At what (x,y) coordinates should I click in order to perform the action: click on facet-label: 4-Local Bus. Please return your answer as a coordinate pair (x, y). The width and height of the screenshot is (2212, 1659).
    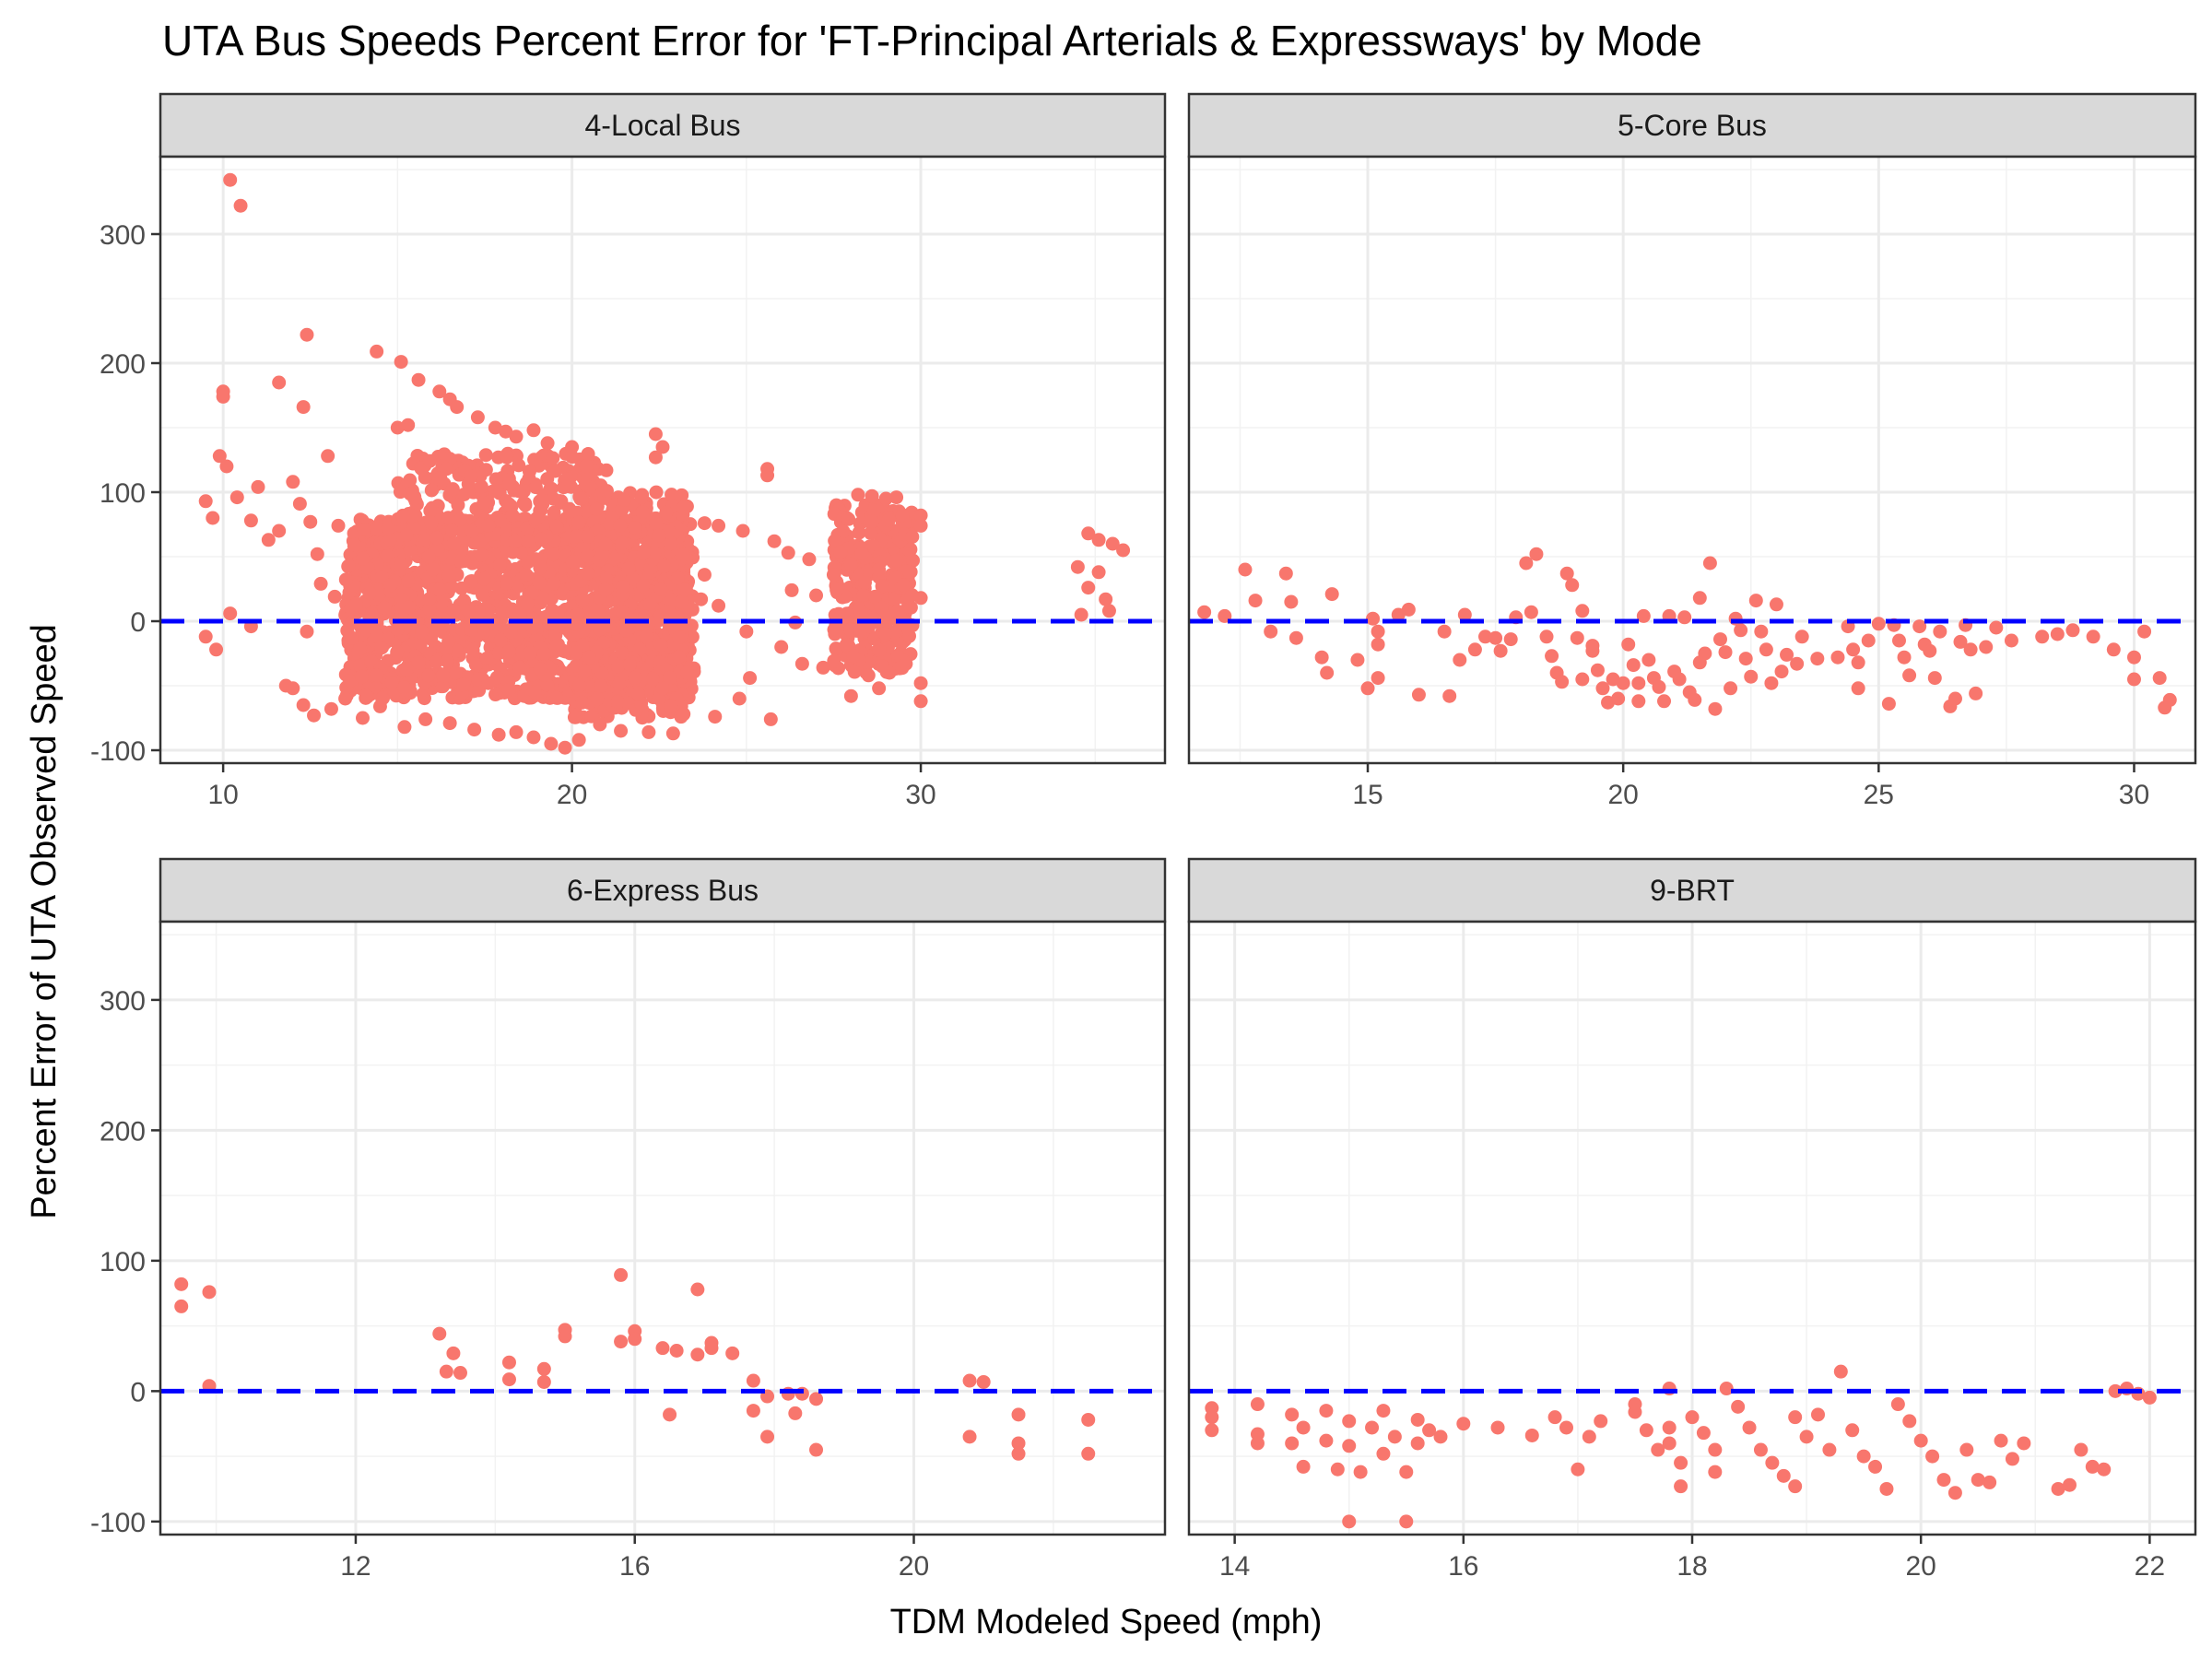
    Looking at the image, I should click on (663, 125).